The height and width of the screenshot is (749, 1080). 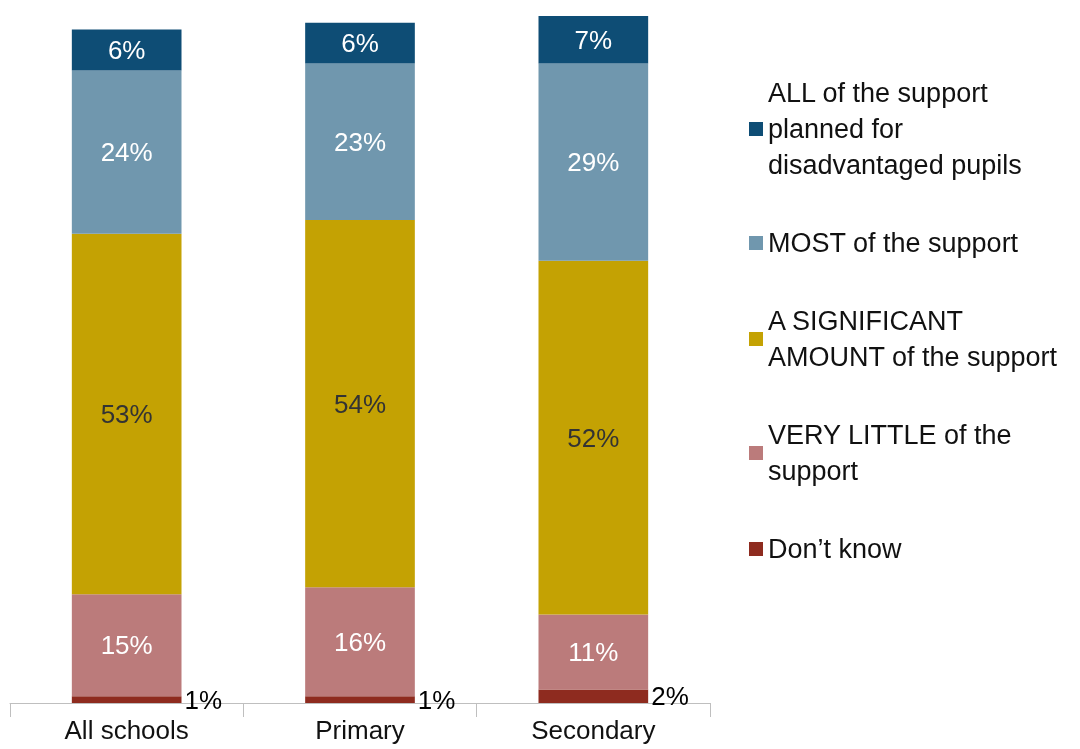 What do you see at coordinates (894, 453) in the screenshot?
I see `legend-label: VERY LITTLE of the support` at bounding box center [894, 453].